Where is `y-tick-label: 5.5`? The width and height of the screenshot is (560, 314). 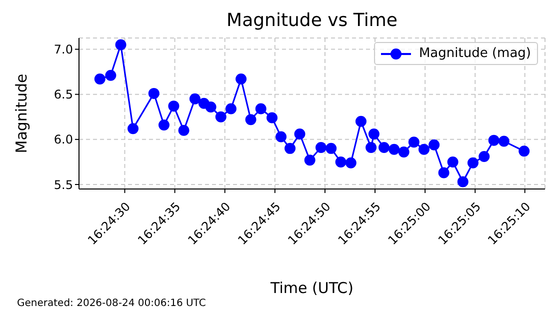
y-tick-label: 5.5 is located at coordinates (63, 185).